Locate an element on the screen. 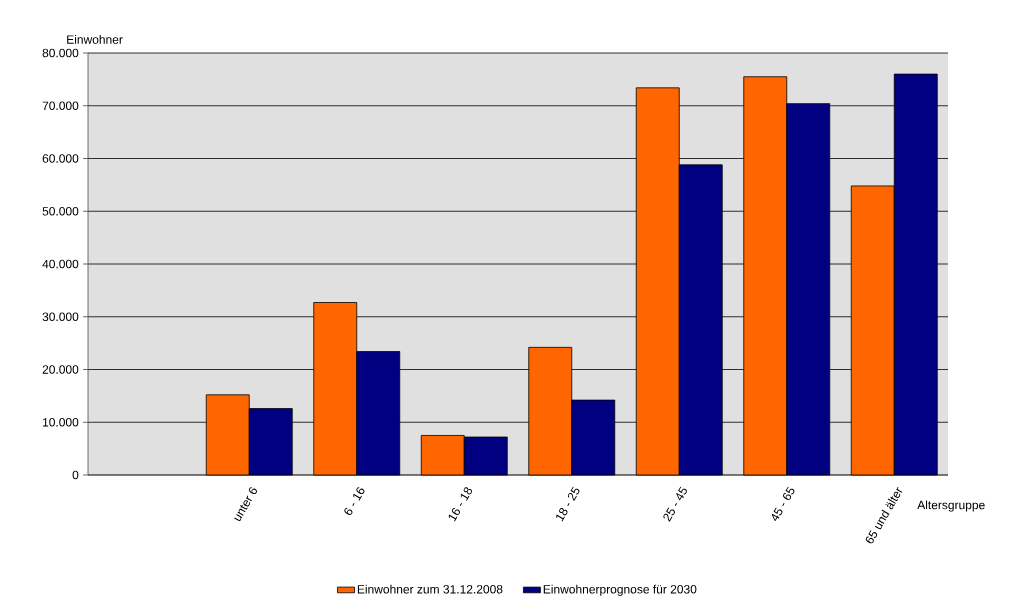 The width and height of the screenshot is (1033, 613). y-tick-label: 60.000 is located at coordinates (60, 158).